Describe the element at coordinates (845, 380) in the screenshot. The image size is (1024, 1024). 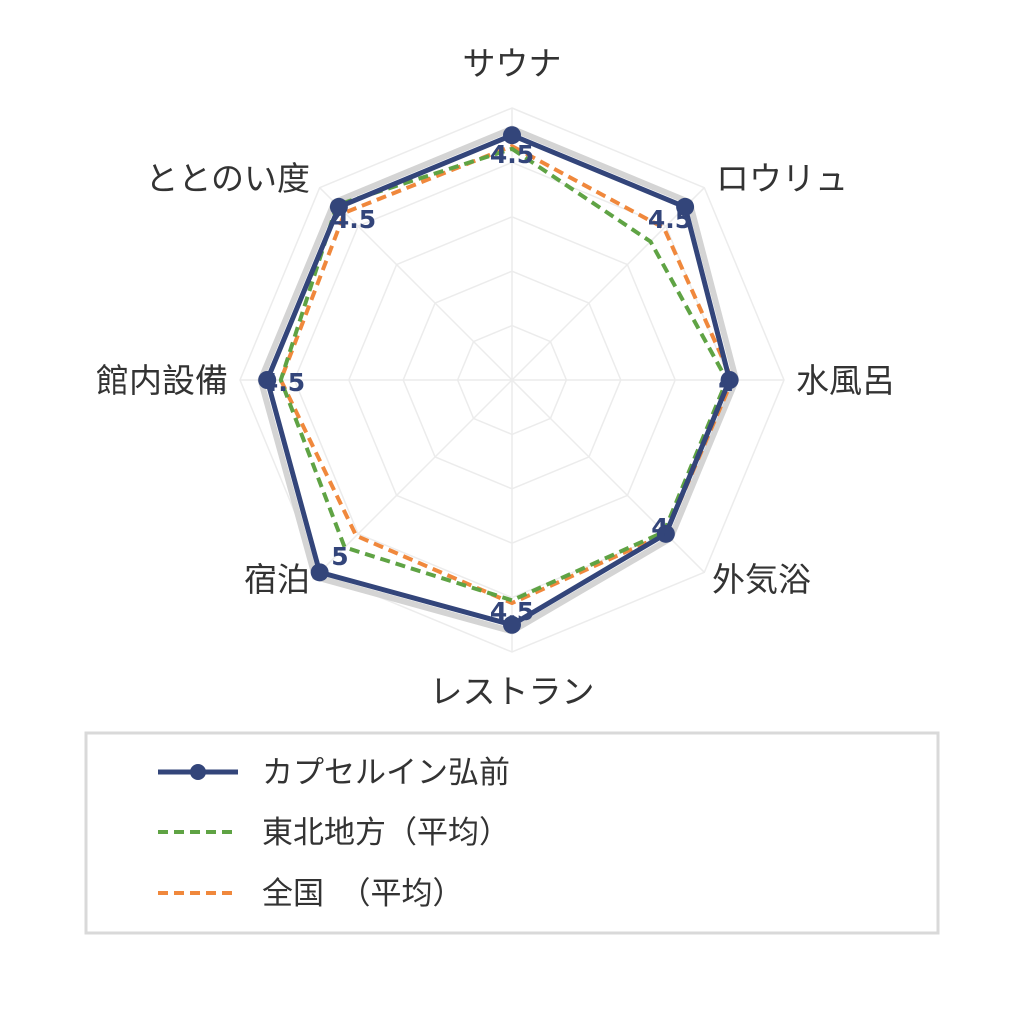
I see `axis-label-2: 水風呂` at that location.